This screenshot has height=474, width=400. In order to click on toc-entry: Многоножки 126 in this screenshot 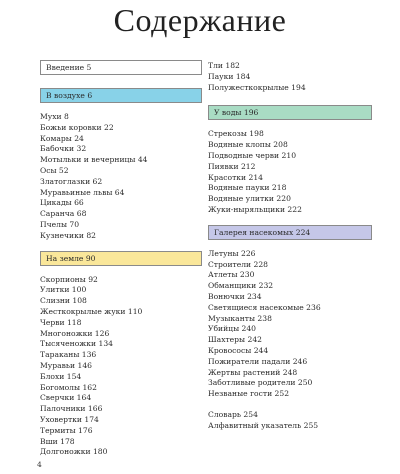, I will do `click(75, 333)`.